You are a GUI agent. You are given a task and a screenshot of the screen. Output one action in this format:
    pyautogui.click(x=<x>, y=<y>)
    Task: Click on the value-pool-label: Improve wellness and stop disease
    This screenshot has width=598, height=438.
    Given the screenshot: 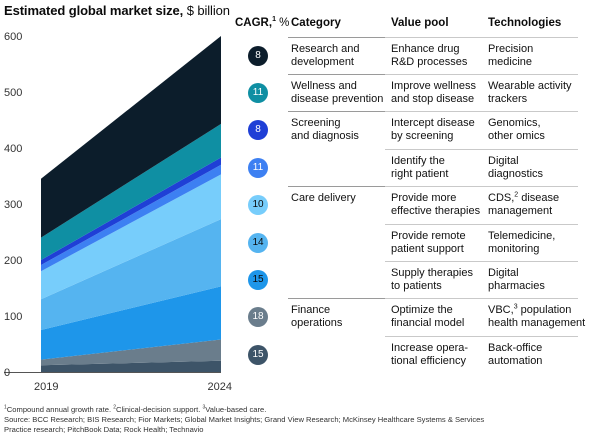 What is the action you would take?
    pyautogui.click(x=433, y=92)
    